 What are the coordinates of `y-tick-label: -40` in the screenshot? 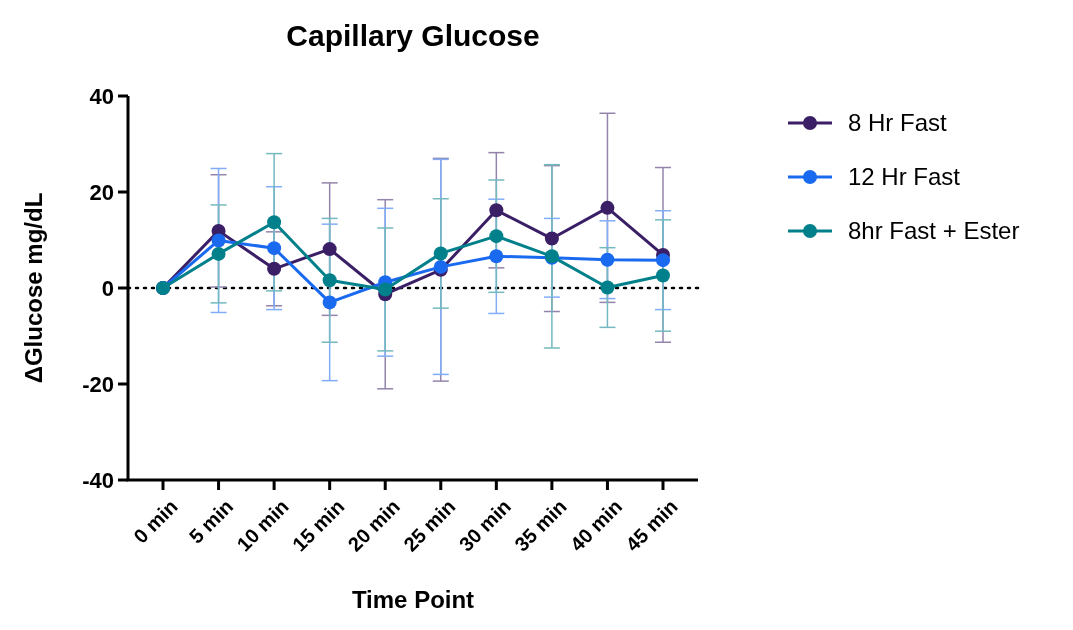 It's located at (98, 480).